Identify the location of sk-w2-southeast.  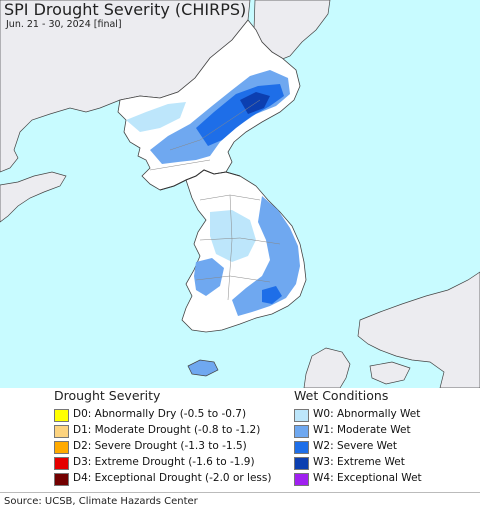
(272, 295).